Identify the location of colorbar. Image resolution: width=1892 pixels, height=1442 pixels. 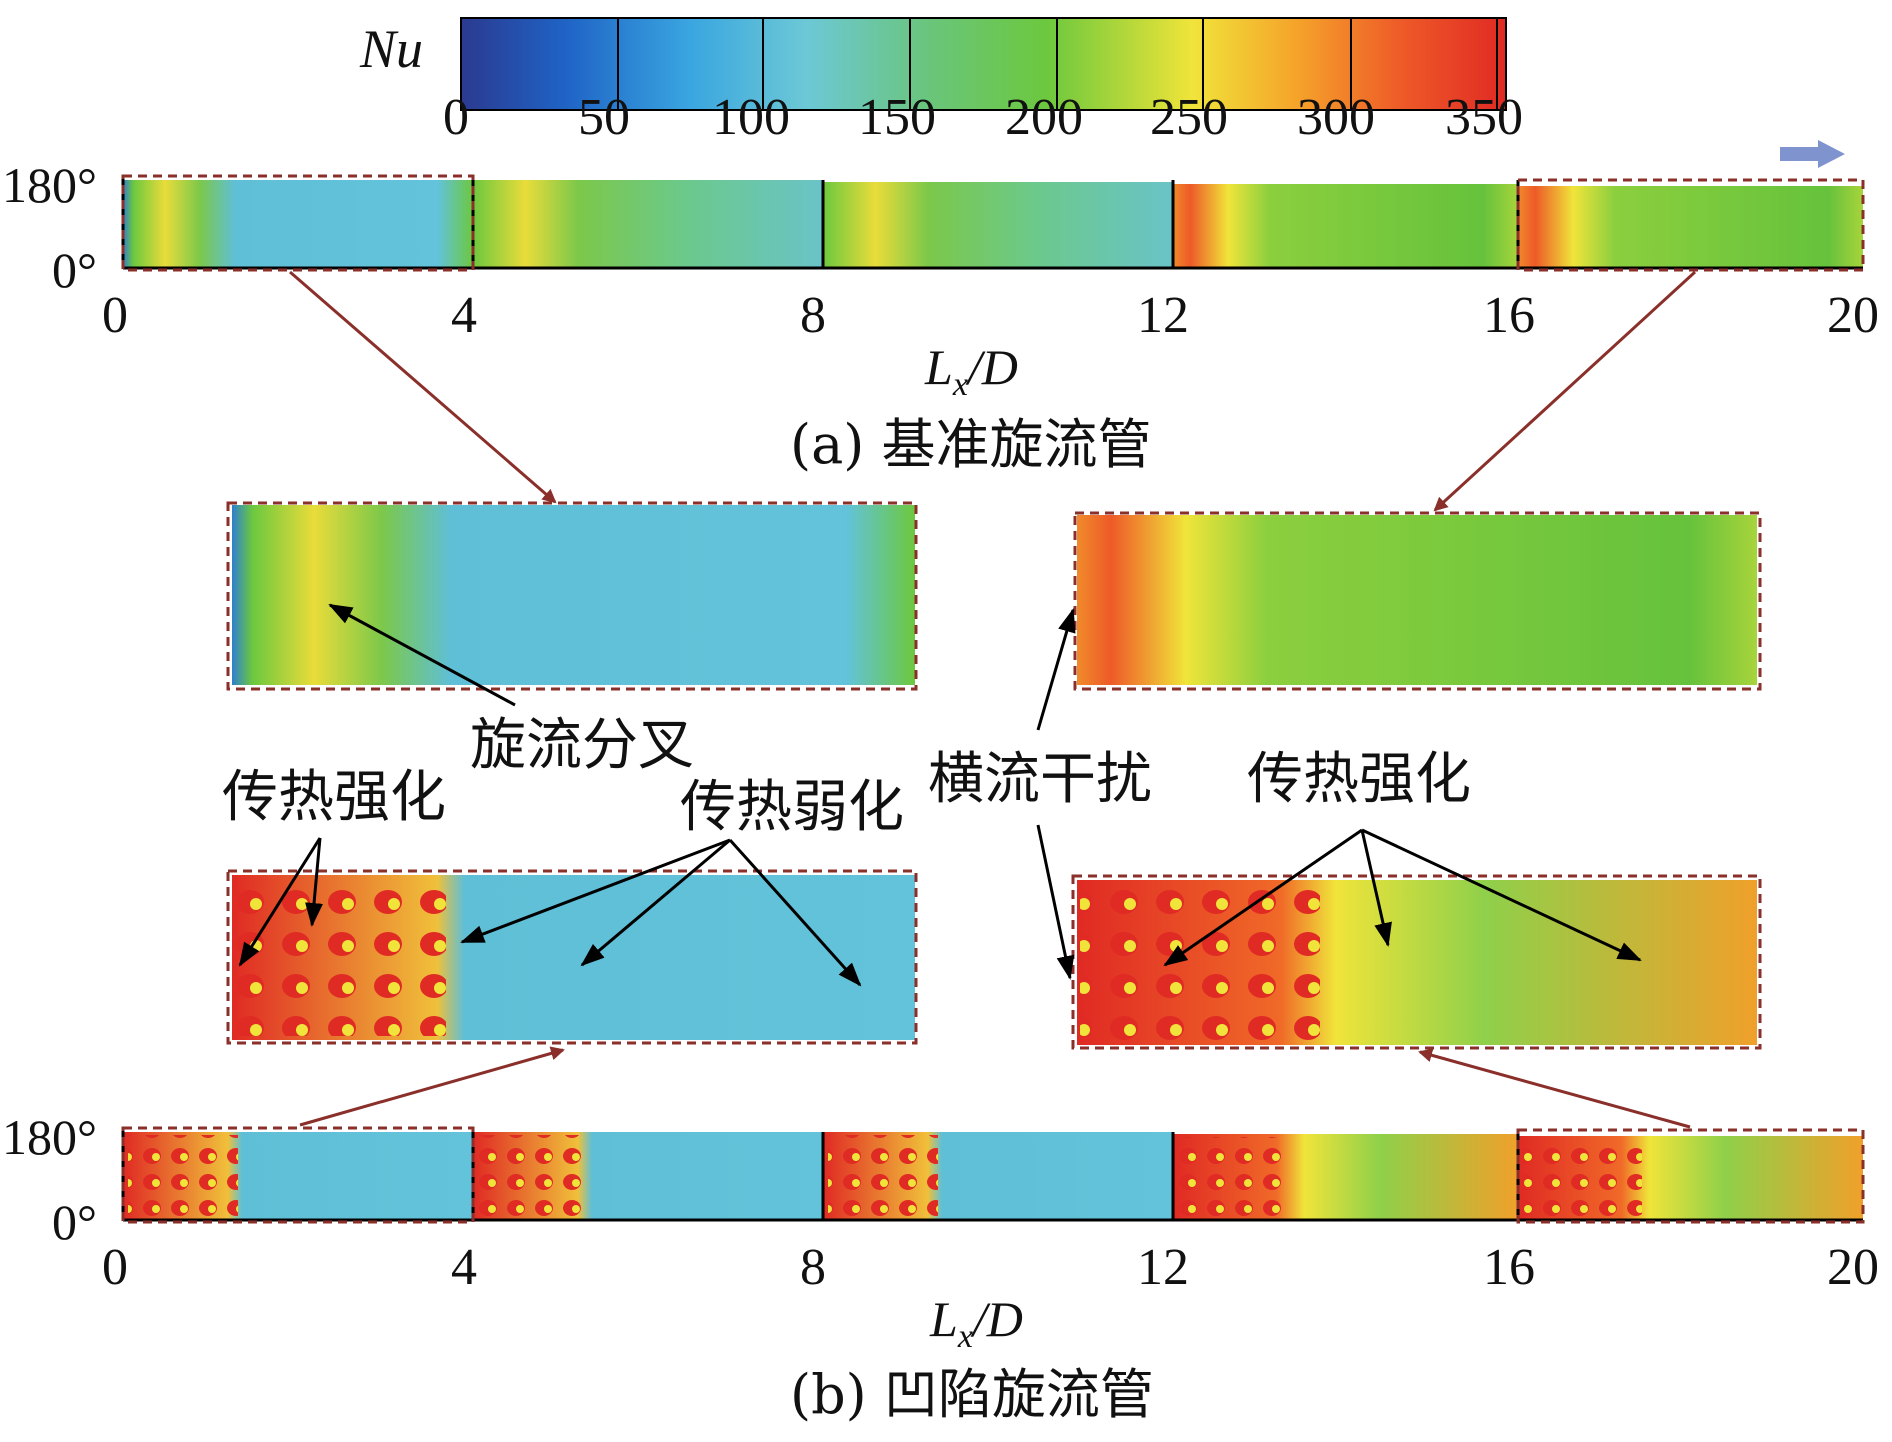
(983, 64).